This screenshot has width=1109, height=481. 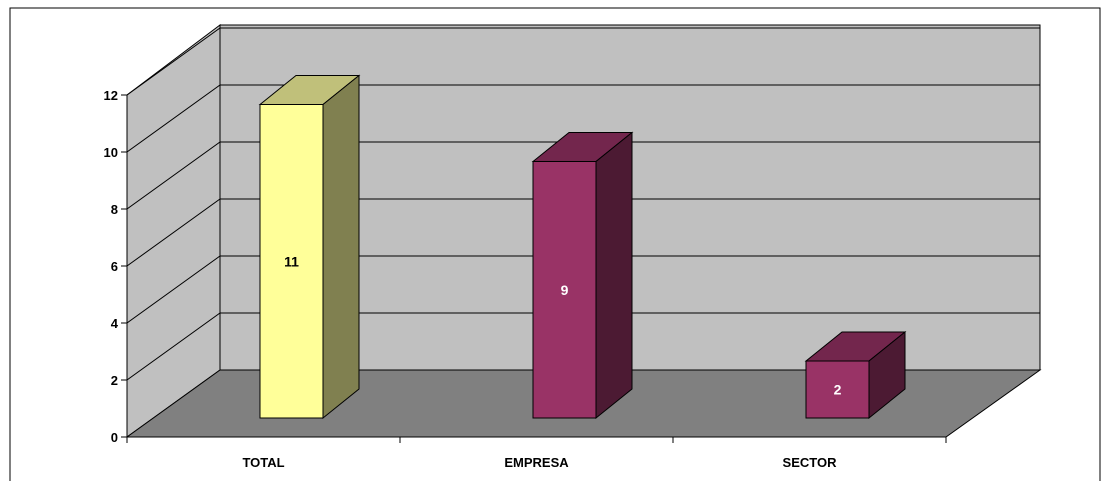 What do you see at coordinates (114, 209) in the screenshot?
I see `y-tick-label: 8` at bounding box center [114, 209].